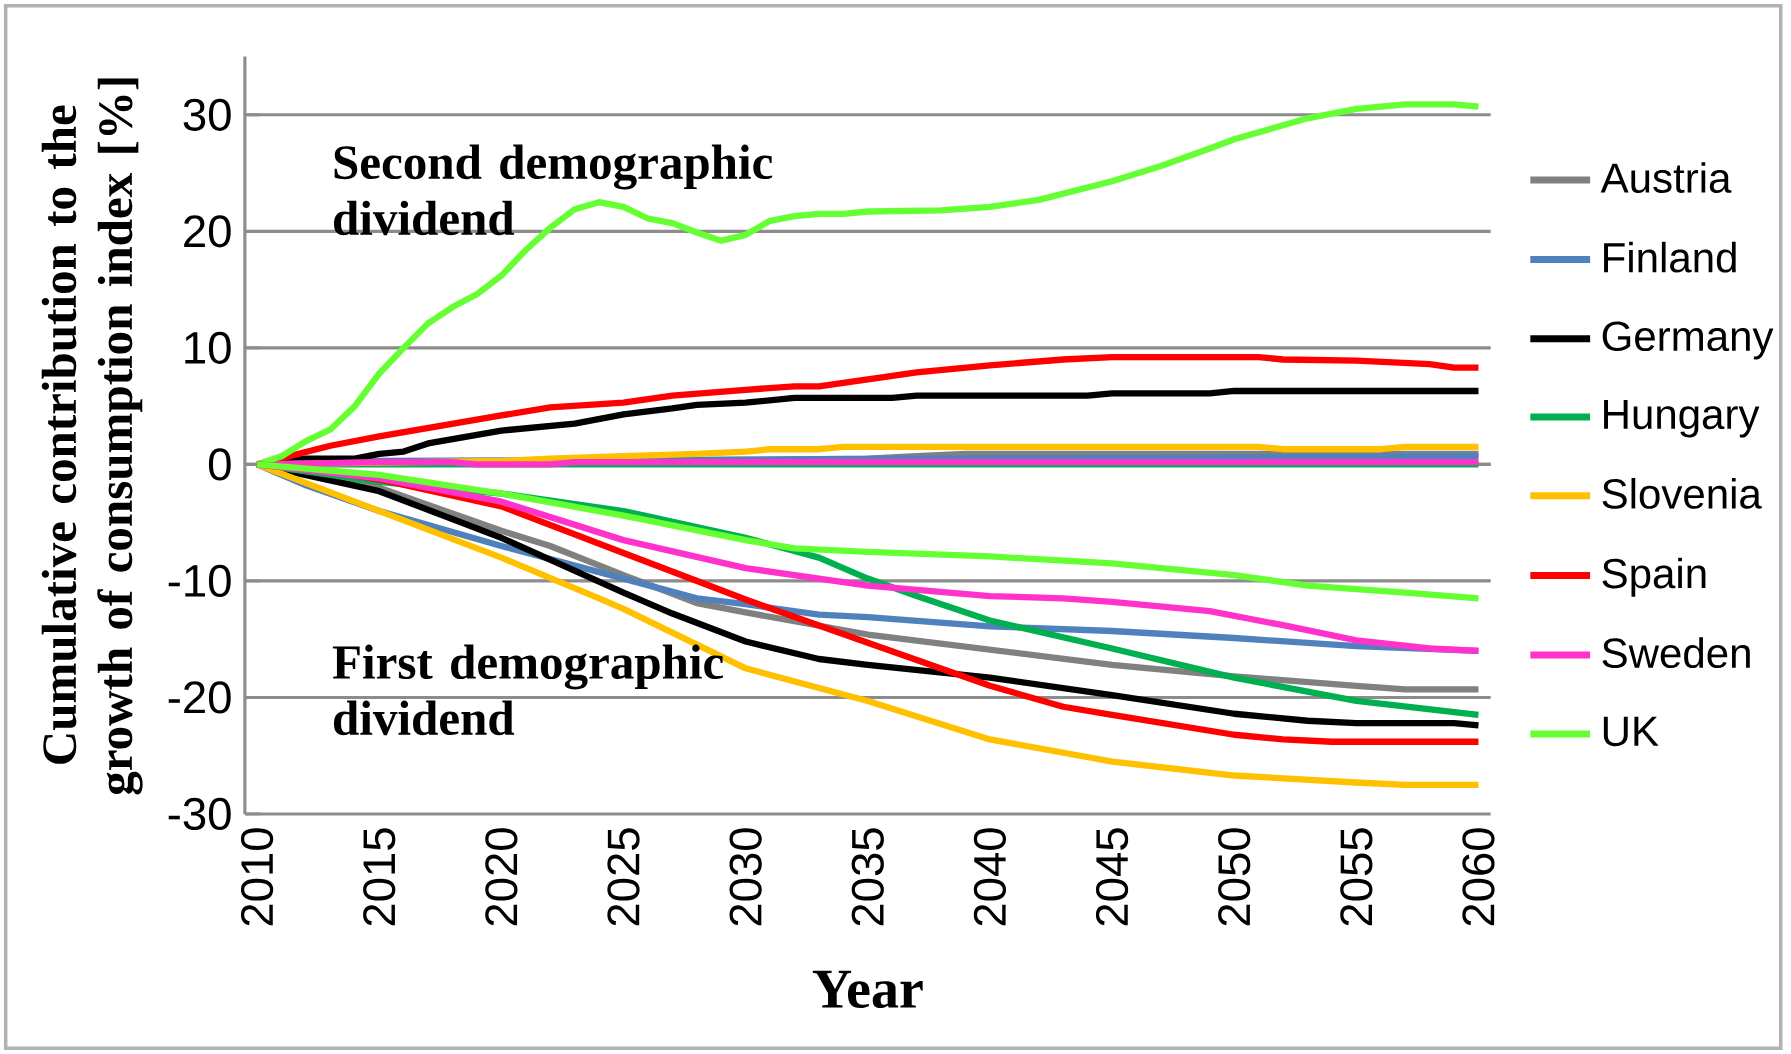  What do you see at coordinates (1688, 340) in the screenshot?
I see `legend-label: Germany` at bounding box center [1688, 340].